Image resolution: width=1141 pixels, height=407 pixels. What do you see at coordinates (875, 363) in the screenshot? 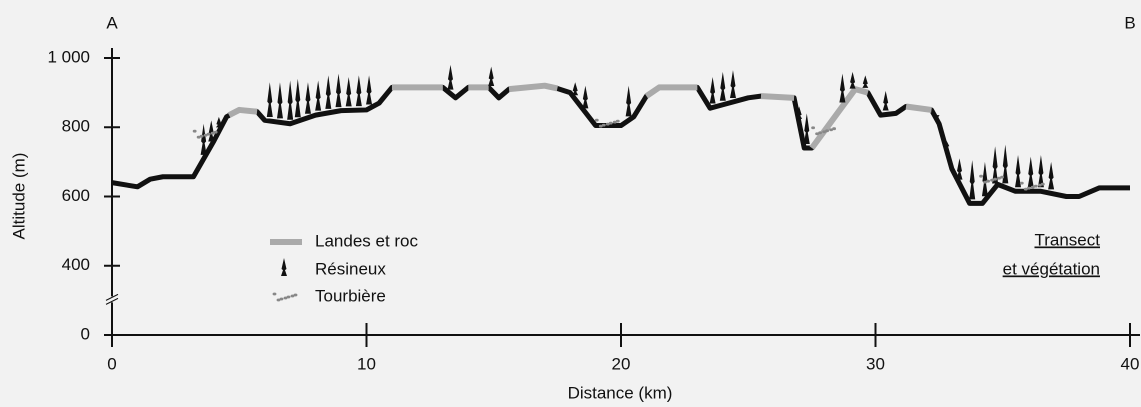
I see `x-tick-label: 30` at bounding box center [875, 363].